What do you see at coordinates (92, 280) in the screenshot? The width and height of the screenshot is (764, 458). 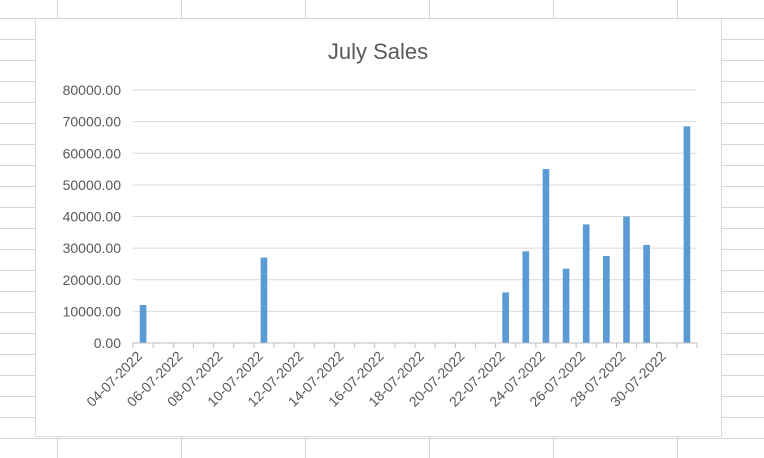 I see `y-tick-label: 20000.00` at bounding box center [92, 280].